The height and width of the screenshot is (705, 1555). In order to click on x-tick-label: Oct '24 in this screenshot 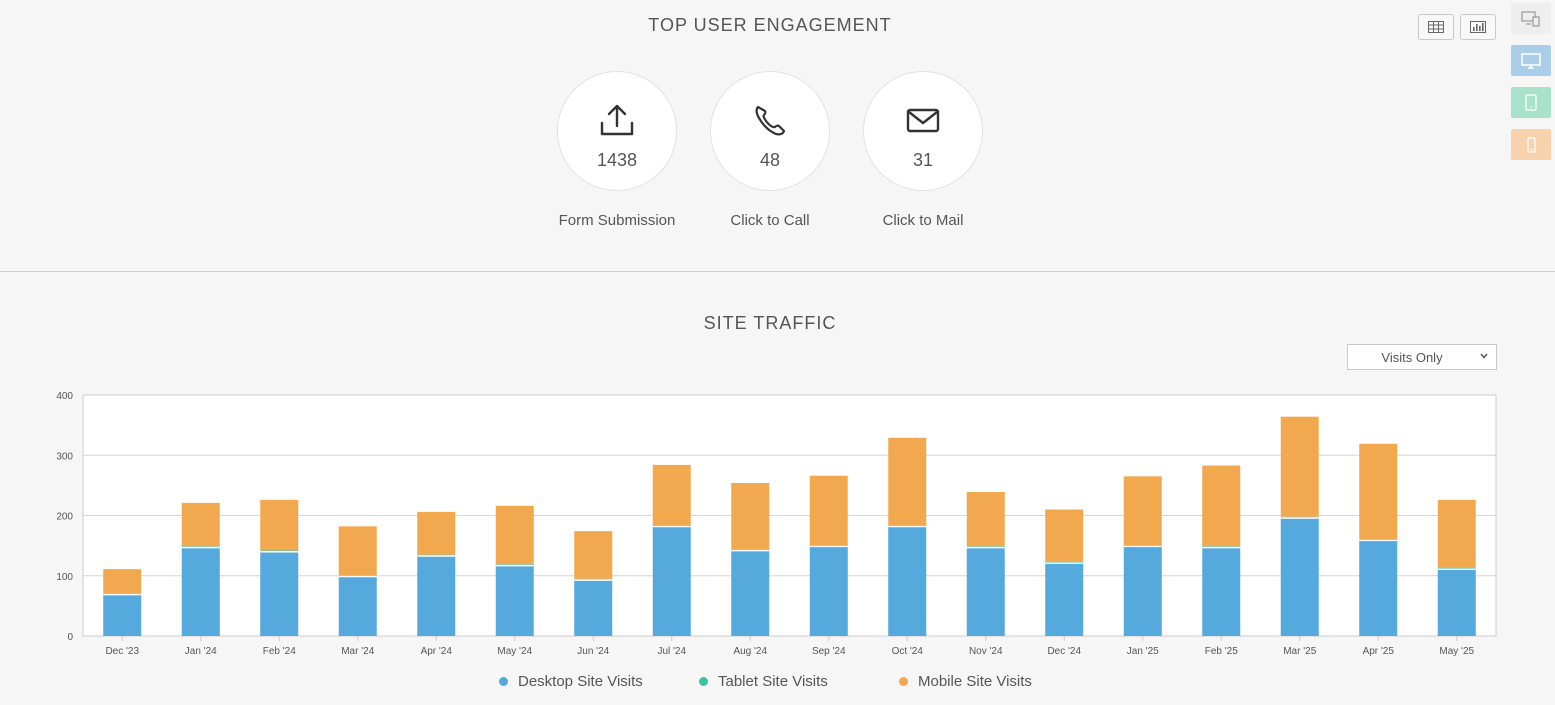, I will do `click(908, 651)`.